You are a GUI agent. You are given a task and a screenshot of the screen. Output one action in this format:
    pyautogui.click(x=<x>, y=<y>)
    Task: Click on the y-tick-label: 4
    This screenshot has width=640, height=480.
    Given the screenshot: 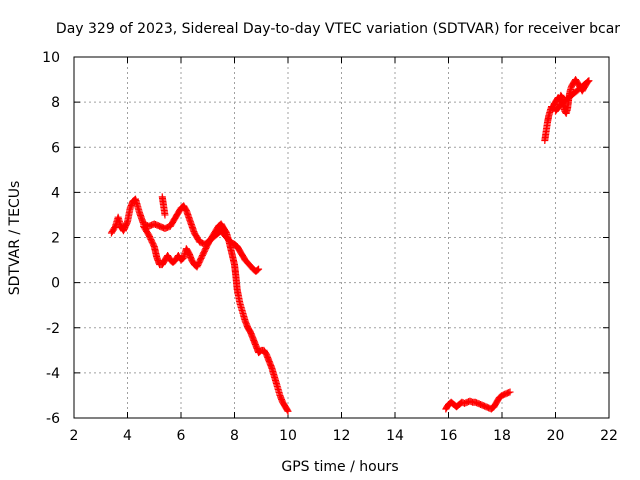 What is the action you would take?
    pyautogui.click(x=55, y=193)
    